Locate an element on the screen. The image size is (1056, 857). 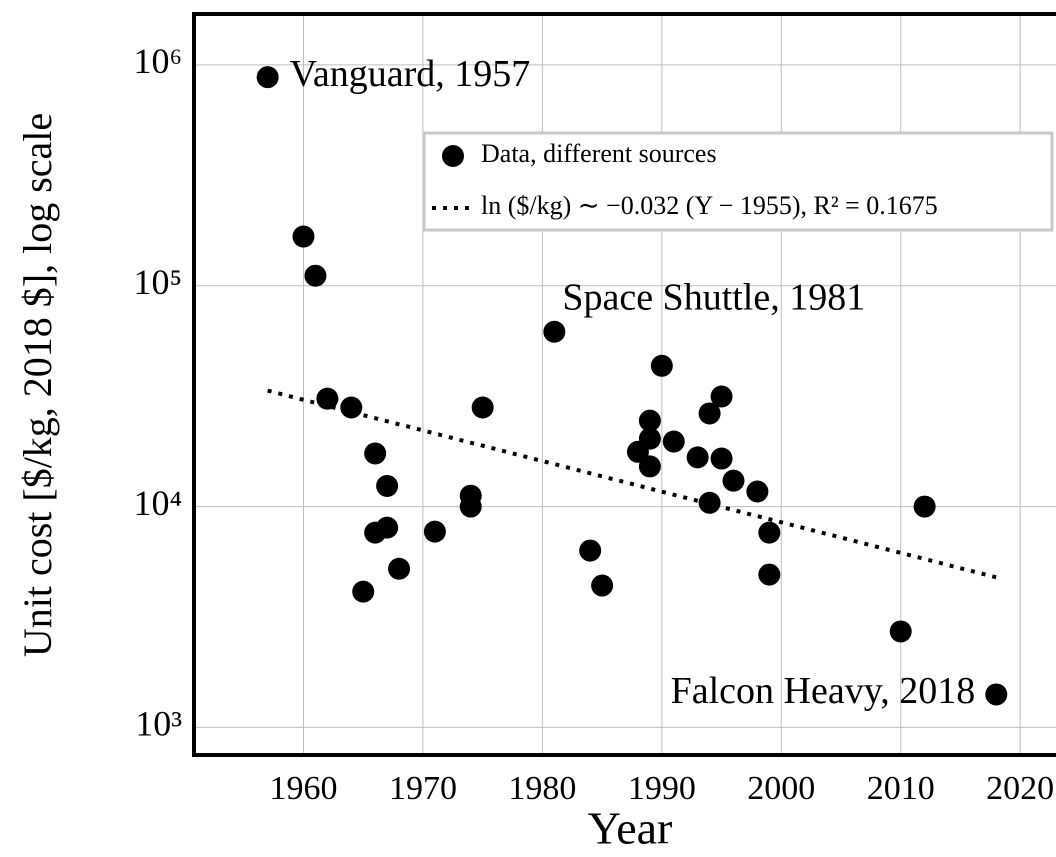
y-tick-label: 10³ is located at coordinates (158, 724).